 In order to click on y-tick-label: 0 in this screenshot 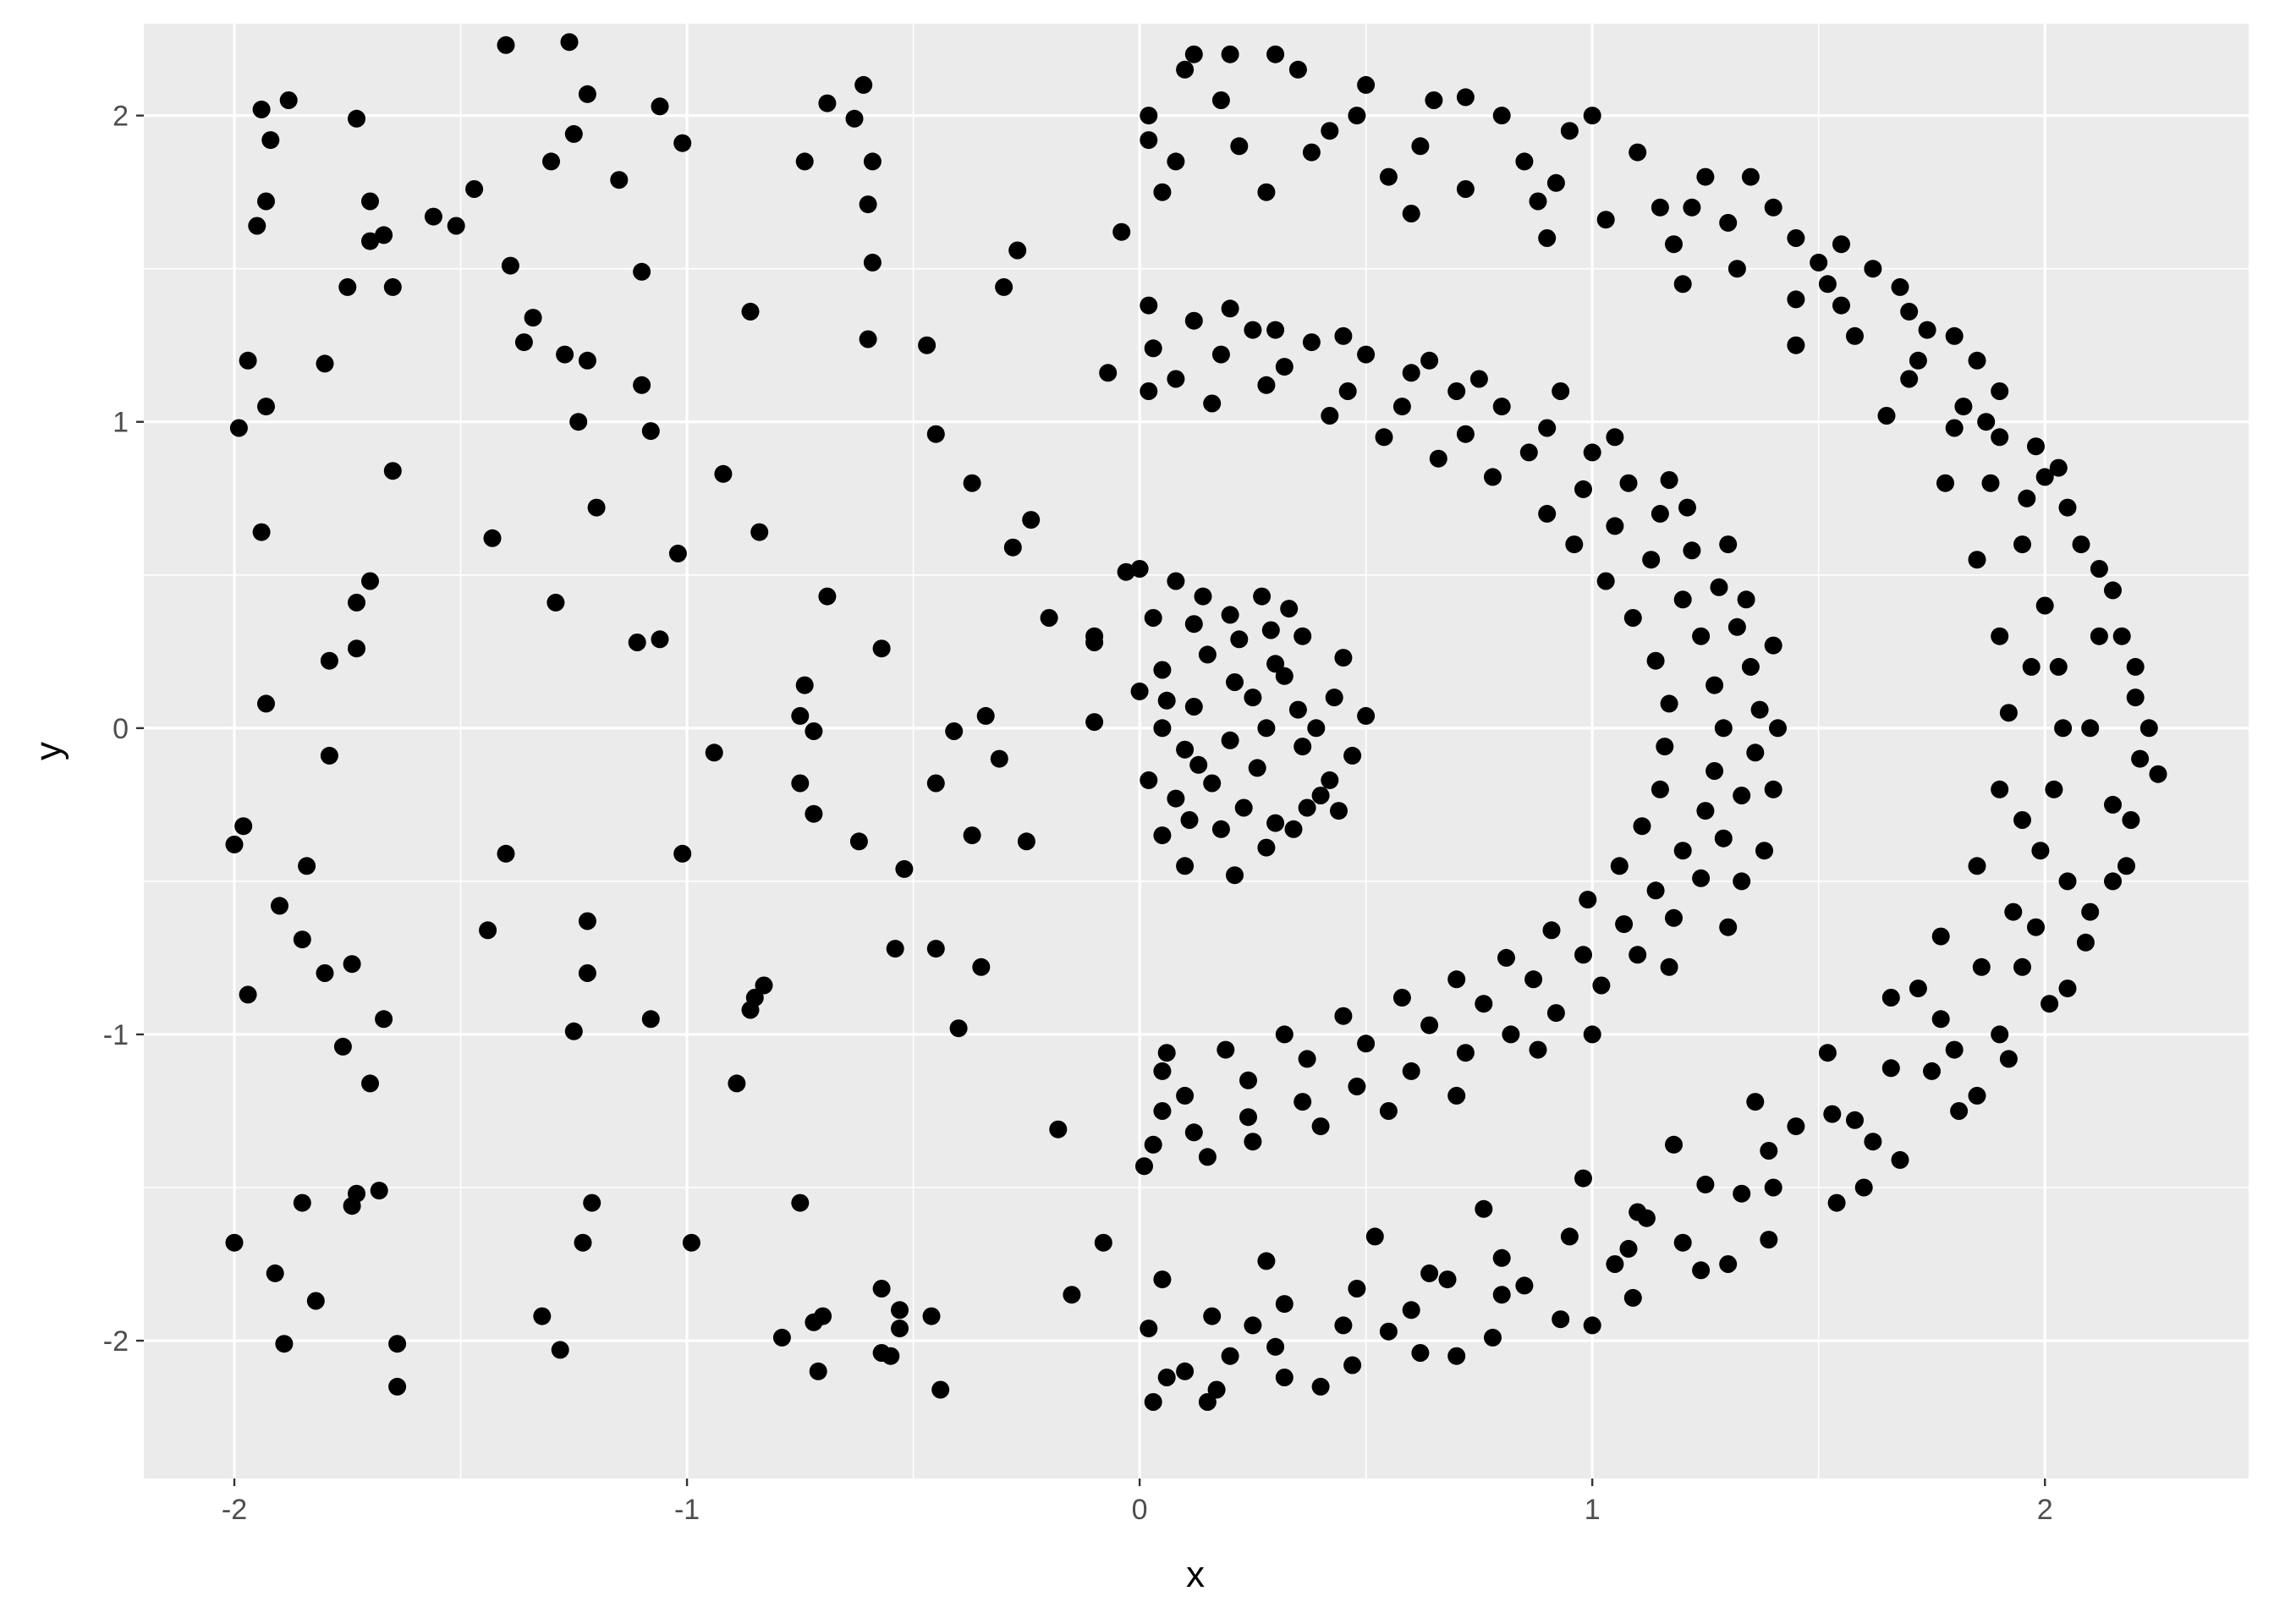, I will do `click(121, 729)`.